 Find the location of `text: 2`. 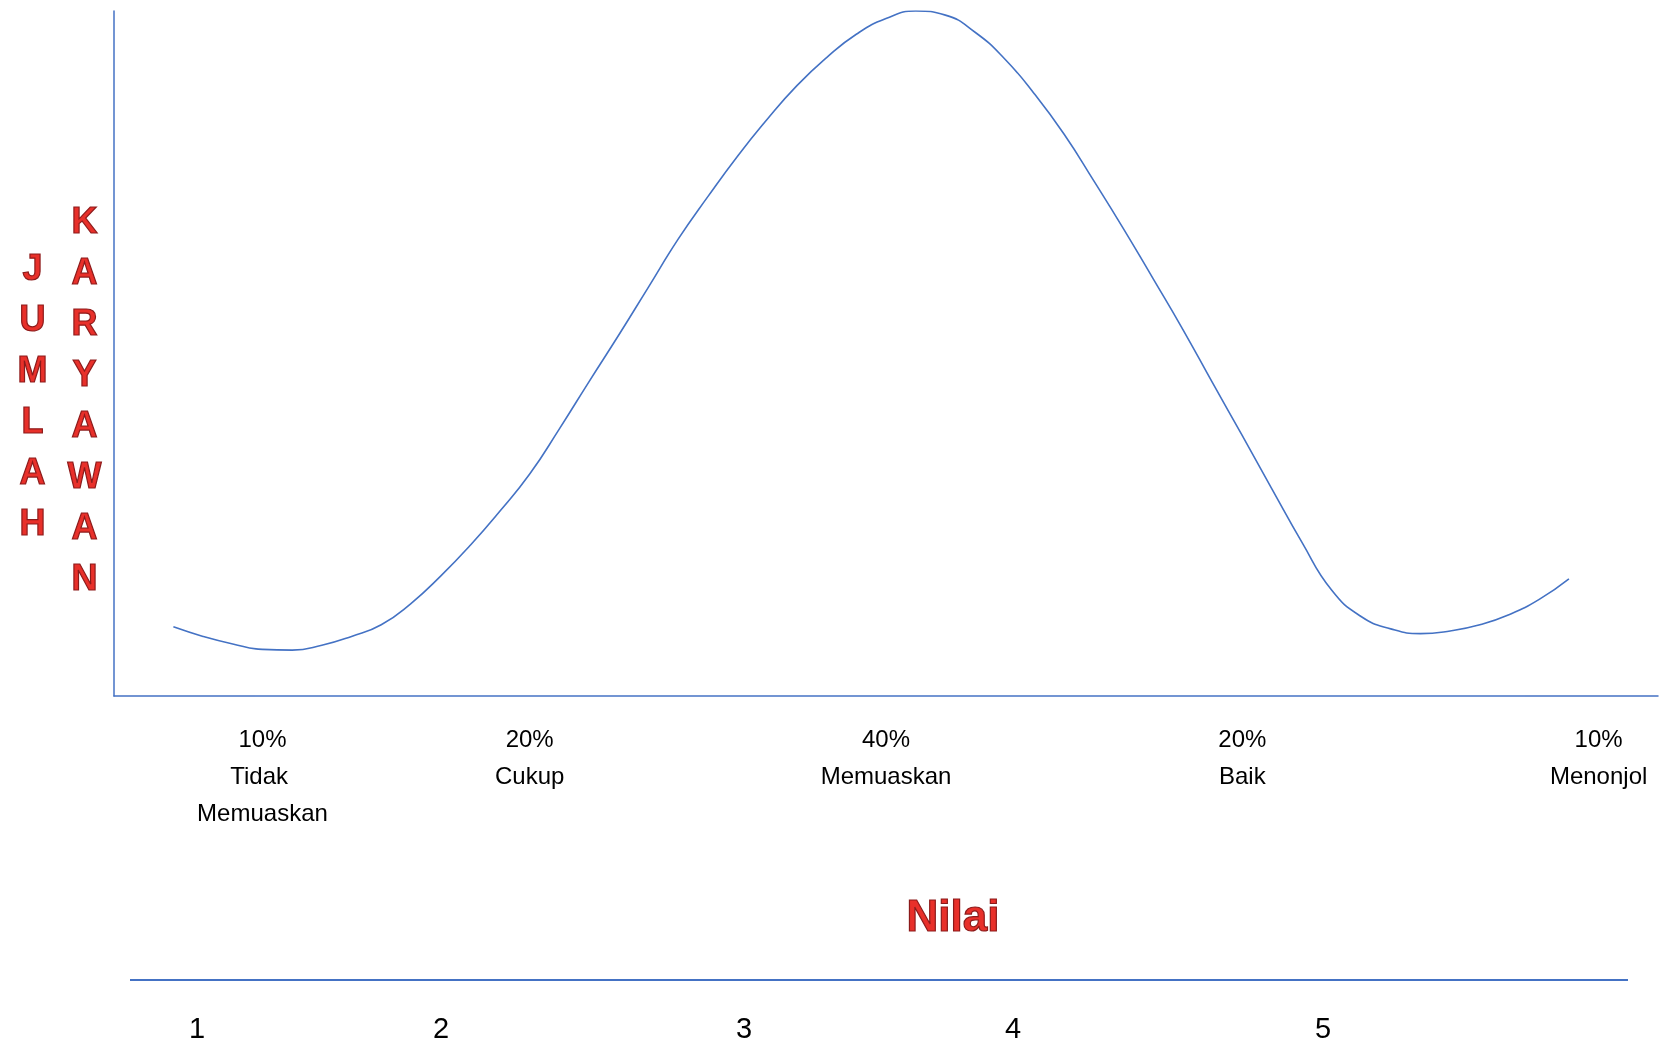

text: 2 is located at coordinates (441, 1027).